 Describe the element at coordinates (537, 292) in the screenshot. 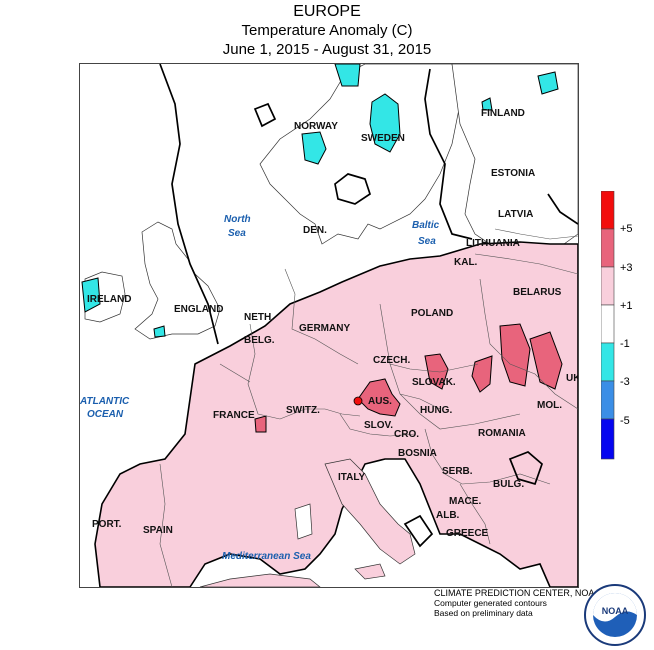

I see `label-belarus: BELARUS` at that location.